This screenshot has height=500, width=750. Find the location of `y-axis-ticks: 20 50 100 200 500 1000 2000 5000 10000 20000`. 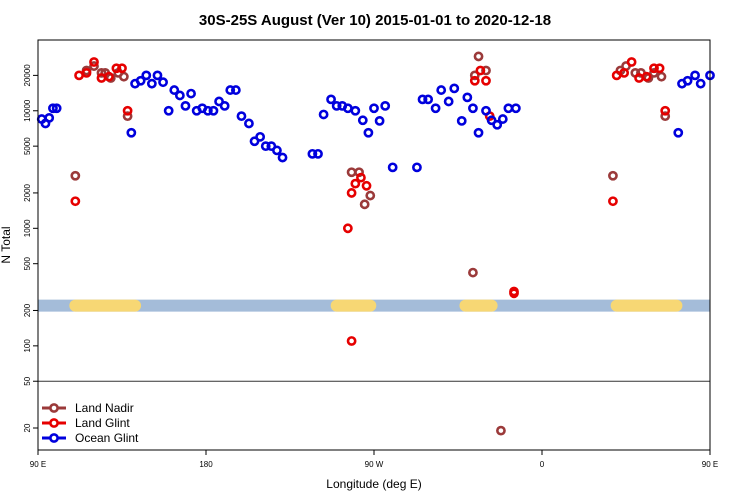

y-axis-ticks: 20 50 100 200 500 1000 2000 5000 10000 20000 is located at coordinates (30, 248).